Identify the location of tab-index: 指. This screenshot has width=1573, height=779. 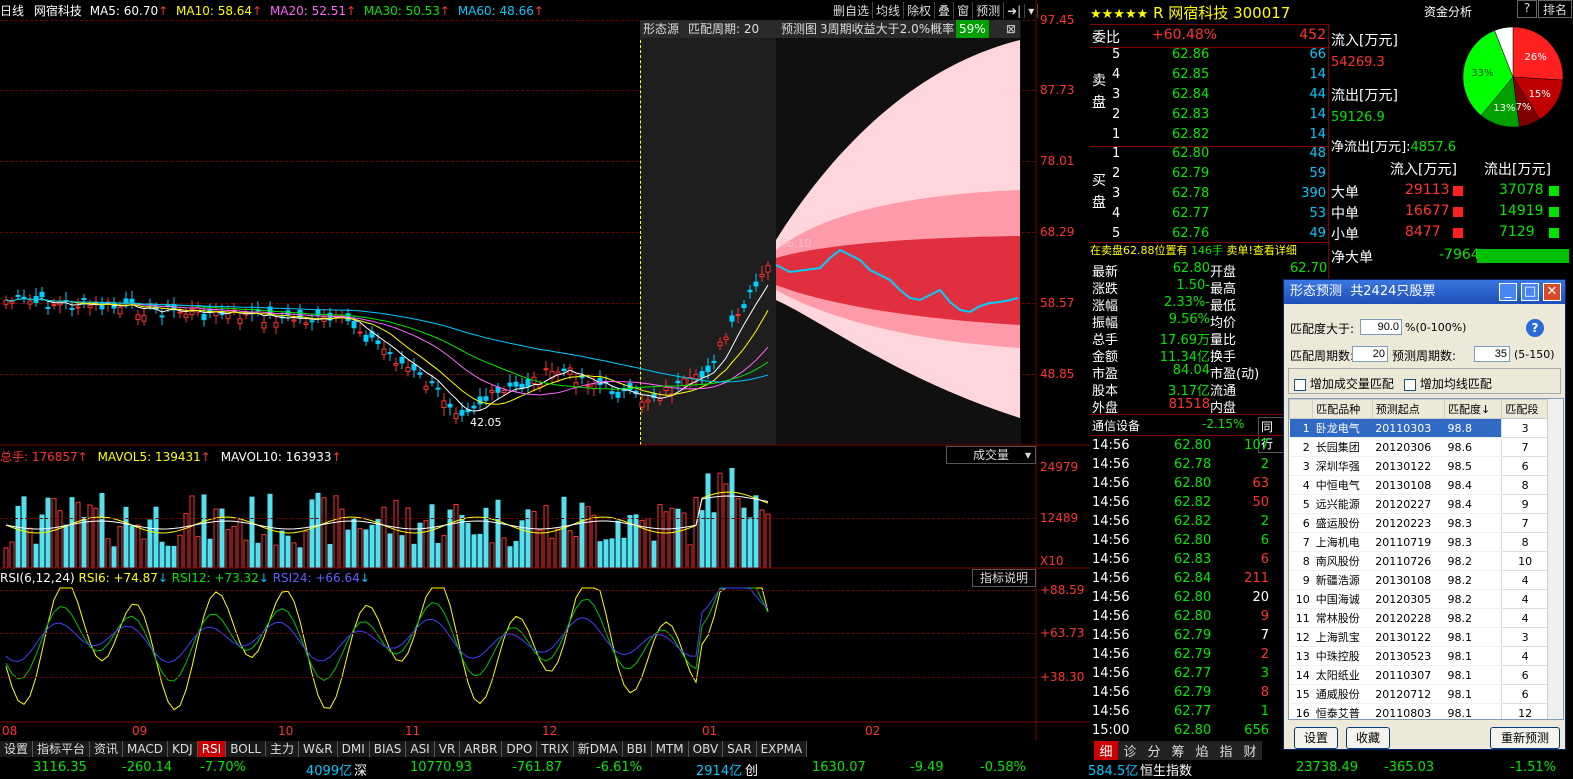
(1226, 750).